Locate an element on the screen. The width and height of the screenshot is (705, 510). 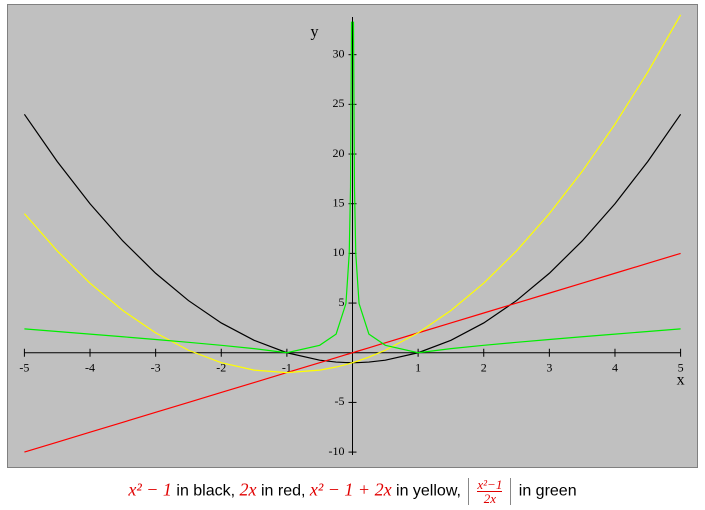
caption-math: x² − 1 + 2x is located at coordinates (350, 489).